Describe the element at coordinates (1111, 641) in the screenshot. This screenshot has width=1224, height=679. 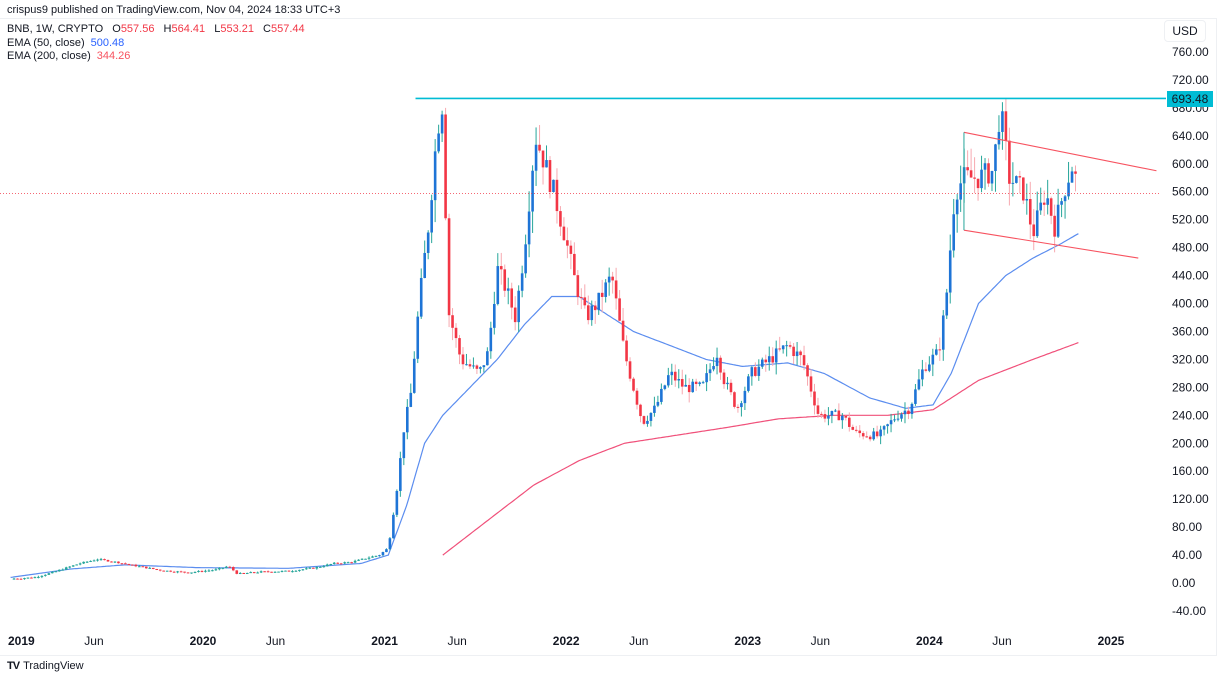
I see `time-tick: 2025` at that location.